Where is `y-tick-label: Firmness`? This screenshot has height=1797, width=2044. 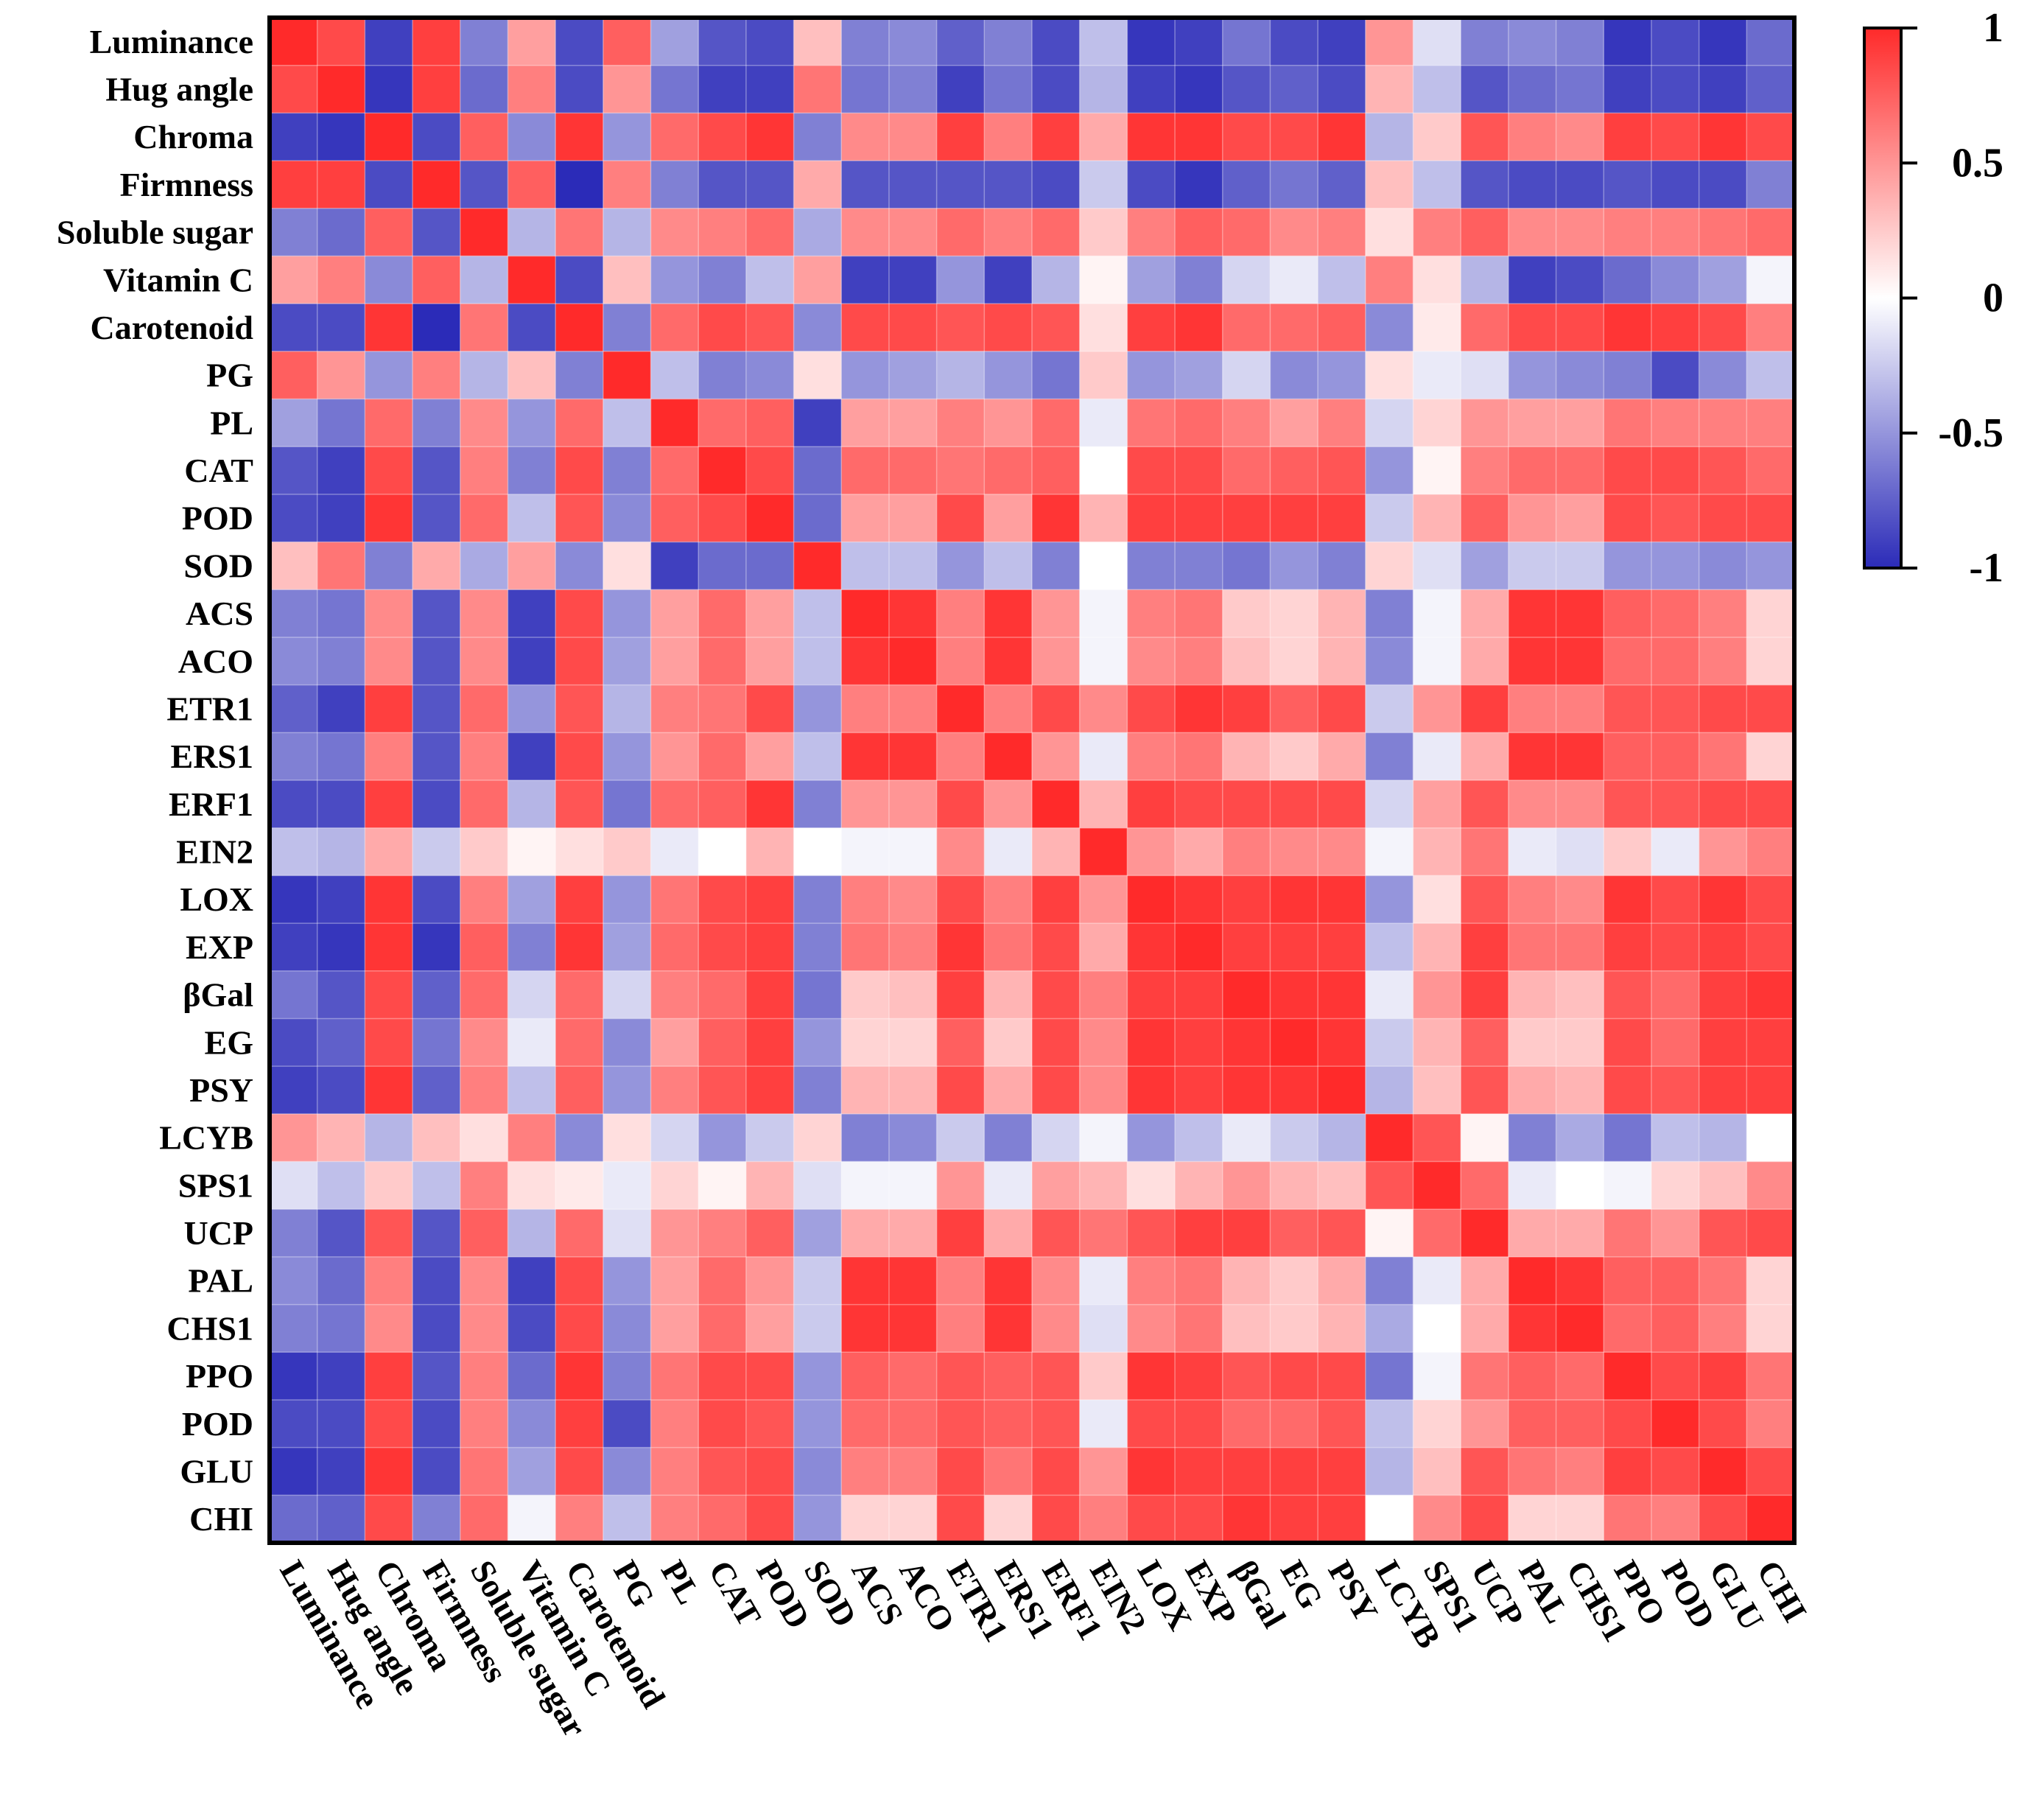 y-tick-label: Firmness is located at coordinates (187, 184).